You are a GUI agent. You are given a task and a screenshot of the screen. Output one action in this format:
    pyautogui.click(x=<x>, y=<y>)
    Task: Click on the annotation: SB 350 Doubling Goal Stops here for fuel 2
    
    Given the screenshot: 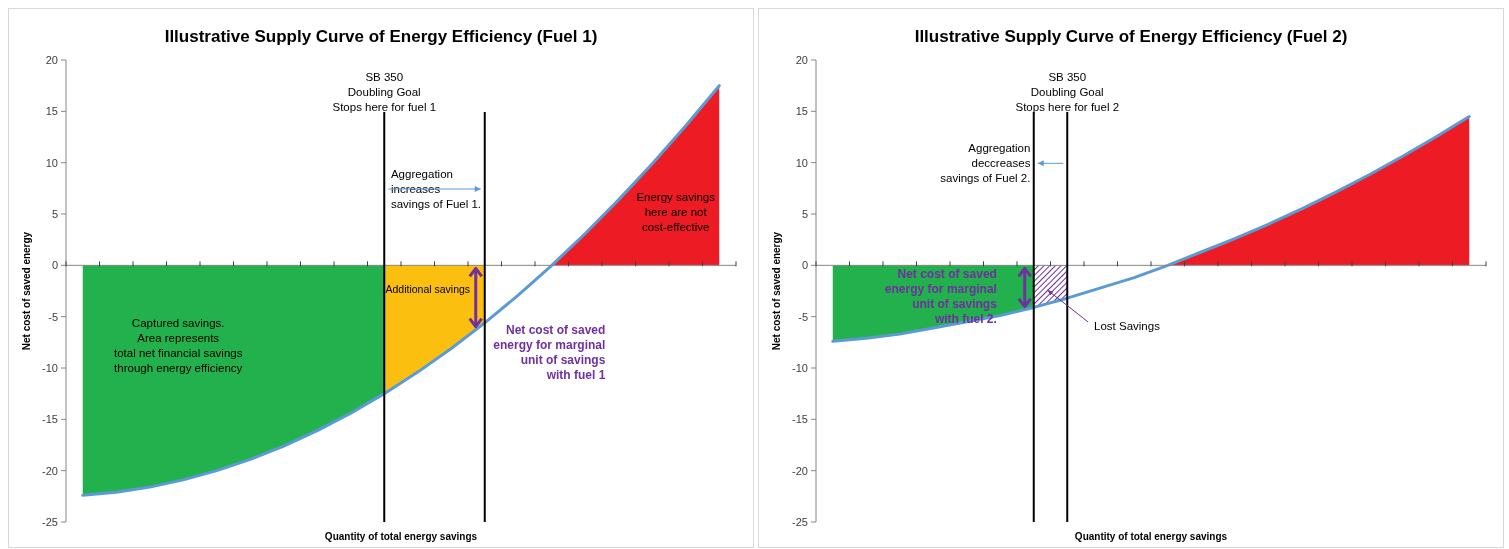 What is the action you would take?
    pyautogui.click(x=1067, y=92)
    